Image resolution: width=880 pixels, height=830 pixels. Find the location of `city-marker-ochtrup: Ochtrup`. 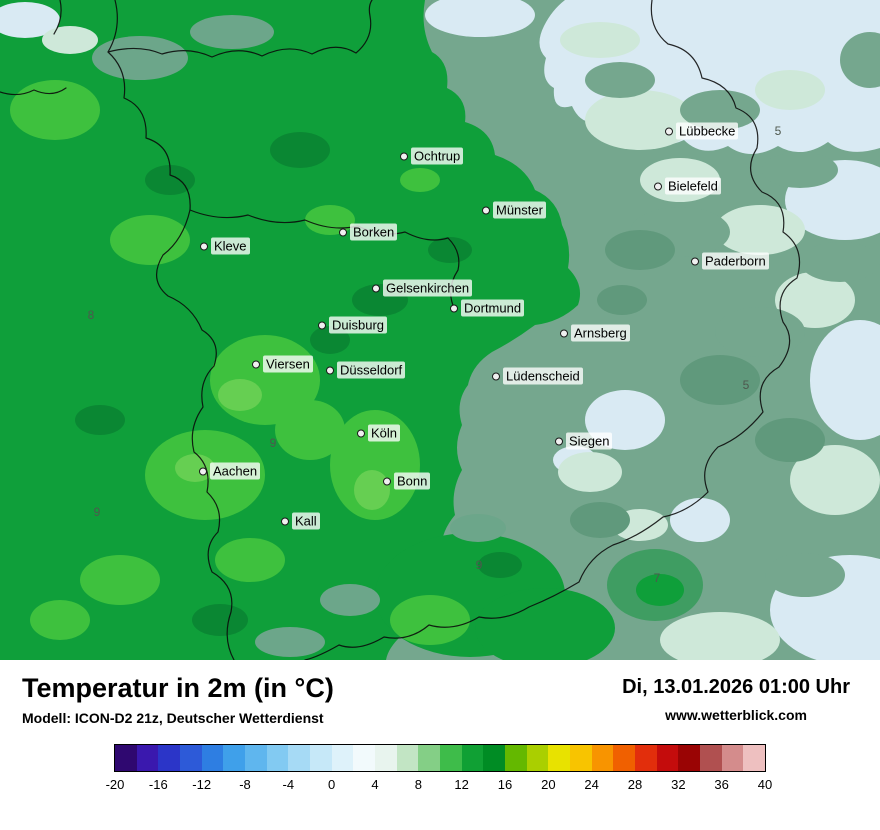

city-marker-ochtrup: Ochtrup is located at coordinates (432, 156).